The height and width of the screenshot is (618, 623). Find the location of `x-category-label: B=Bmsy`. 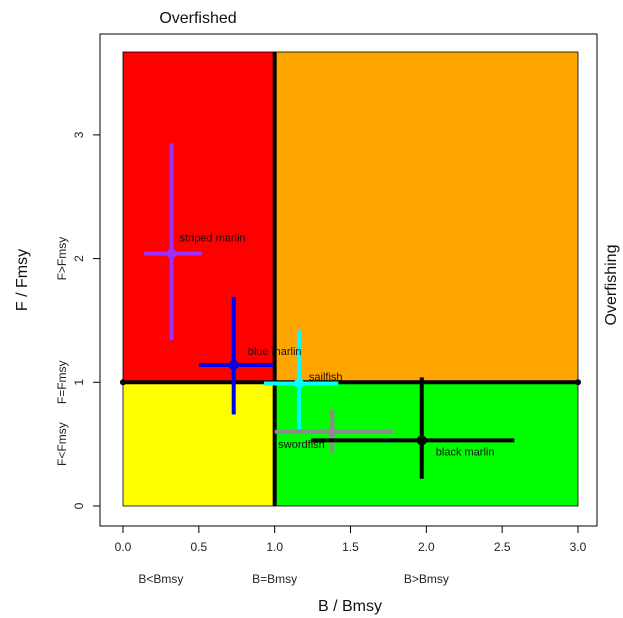

x-category-label: B=Bmsy is located at coordinates (274, 579).